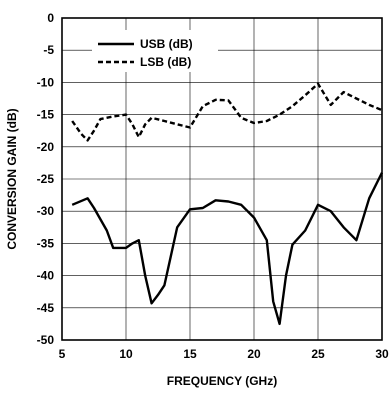 This screenshot has width=392, height=394. What do you see at coordinates (222, 381) in the screenshot?
I see `x-axis-title: FREQUENCY (GHz)` at bounding box center [222, 381].